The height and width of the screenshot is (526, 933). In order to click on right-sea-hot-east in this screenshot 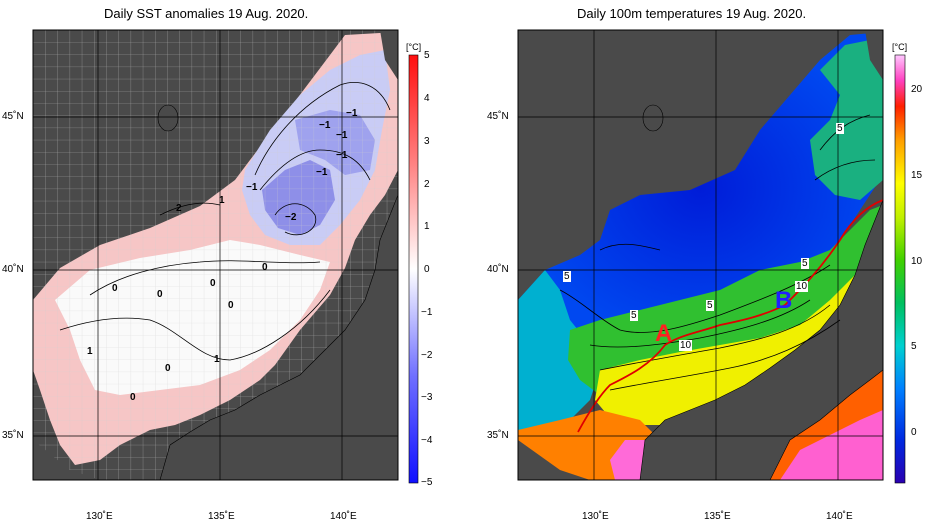, I will do `click(831, 445)`.